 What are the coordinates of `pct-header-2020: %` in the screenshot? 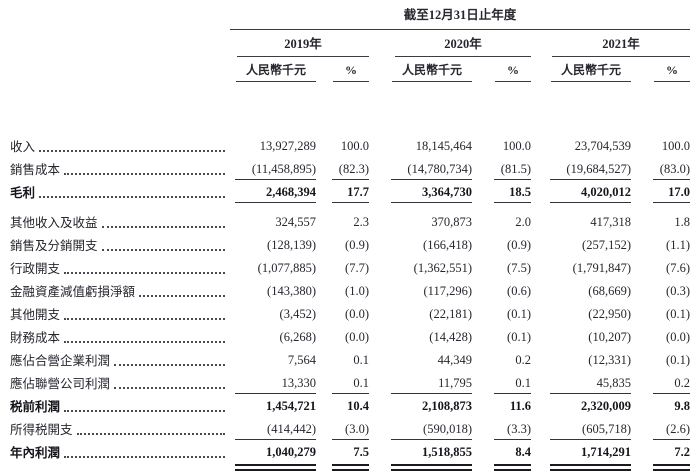 It's located at (501, 72).